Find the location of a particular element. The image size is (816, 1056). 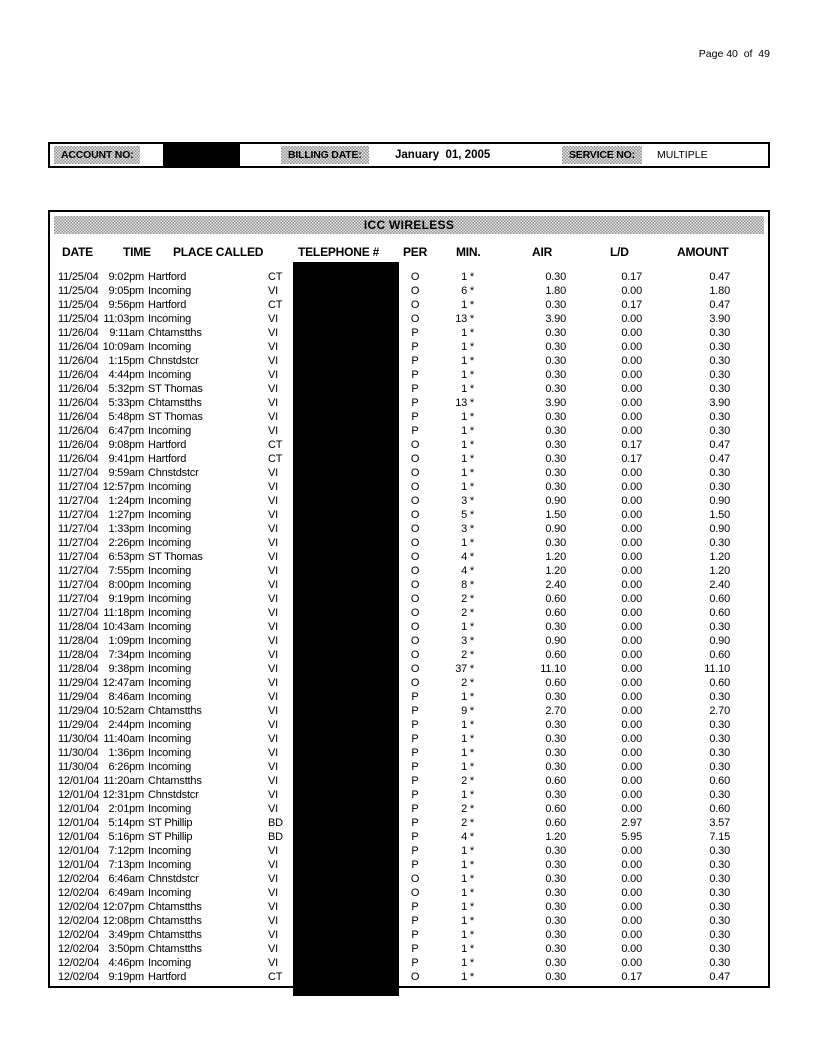

cell-date: 11/29/04 is located at coordinates (78, 683).